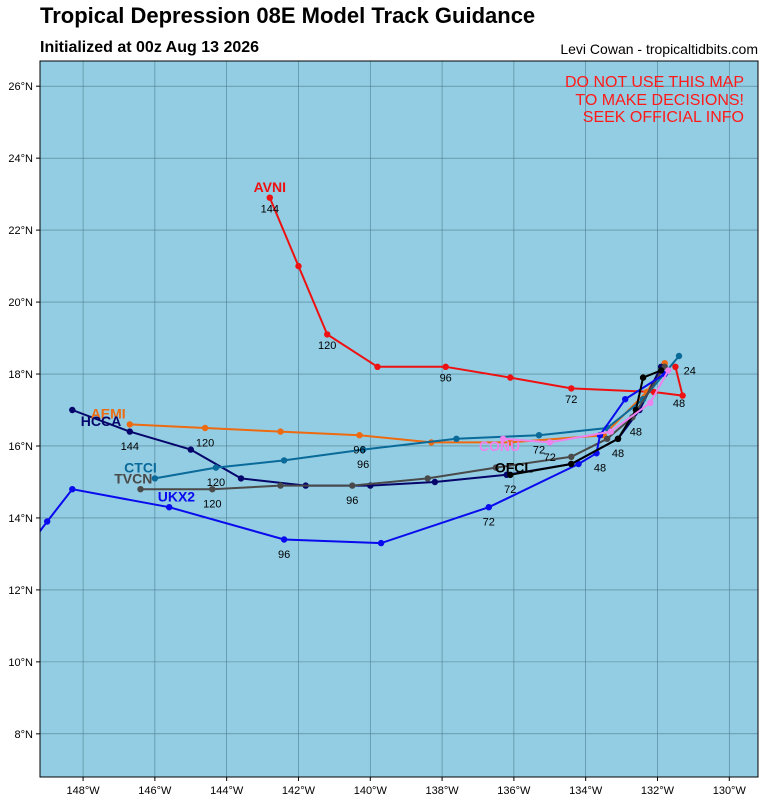 The image size is (768, 801). What do you see at coordinates (20, 87) in the screenshot?
I see `lat-tick-label: 26°N` at bounding box center [20, 87].